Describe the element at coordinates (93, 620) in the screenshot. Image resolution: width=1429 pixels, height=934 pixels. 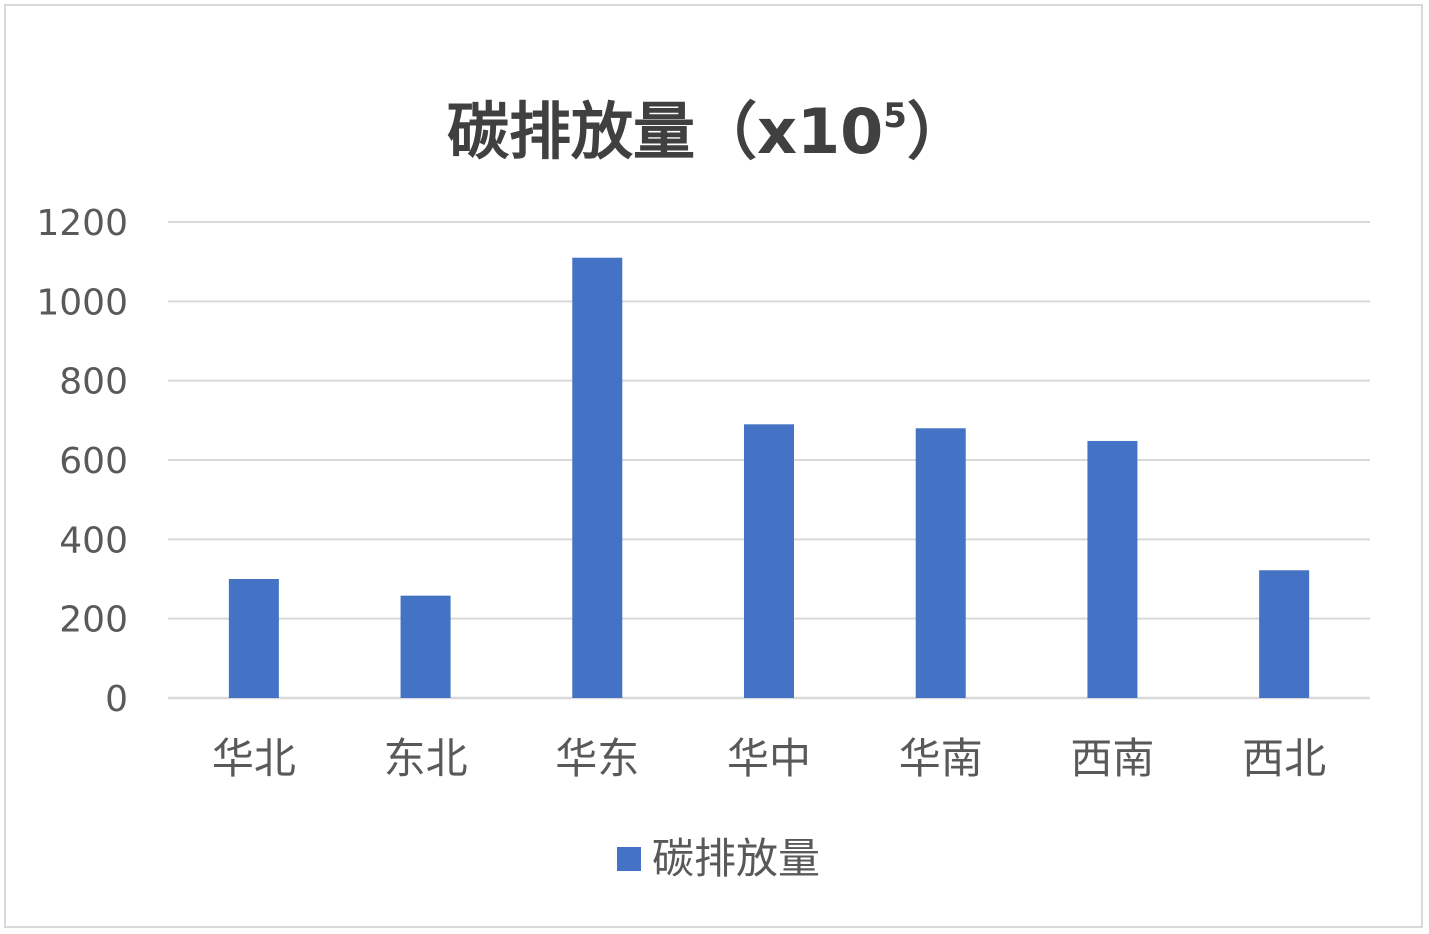
I see `y-tick-label: 200` at that location.